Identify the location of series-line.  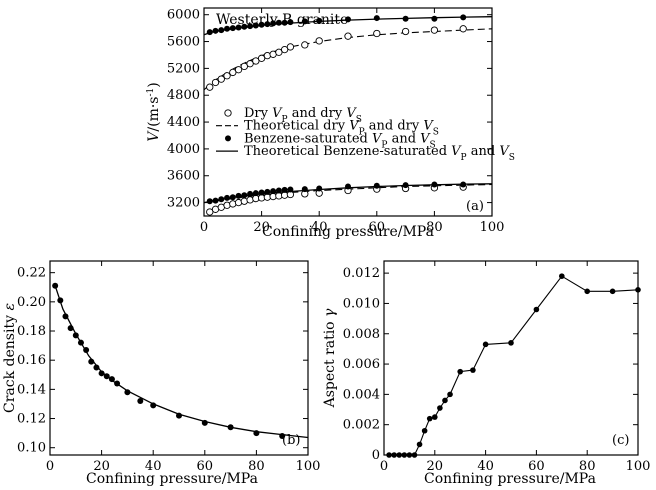
(514, 365).